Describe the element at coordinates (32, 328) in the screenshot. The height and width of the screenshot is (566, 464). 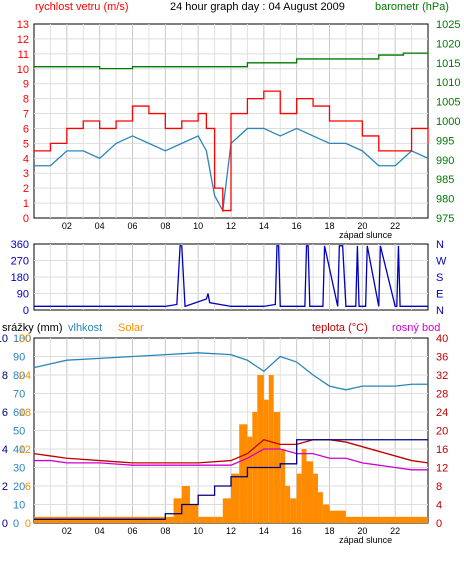
I see `rain-label: srážky (mm)` at that location.